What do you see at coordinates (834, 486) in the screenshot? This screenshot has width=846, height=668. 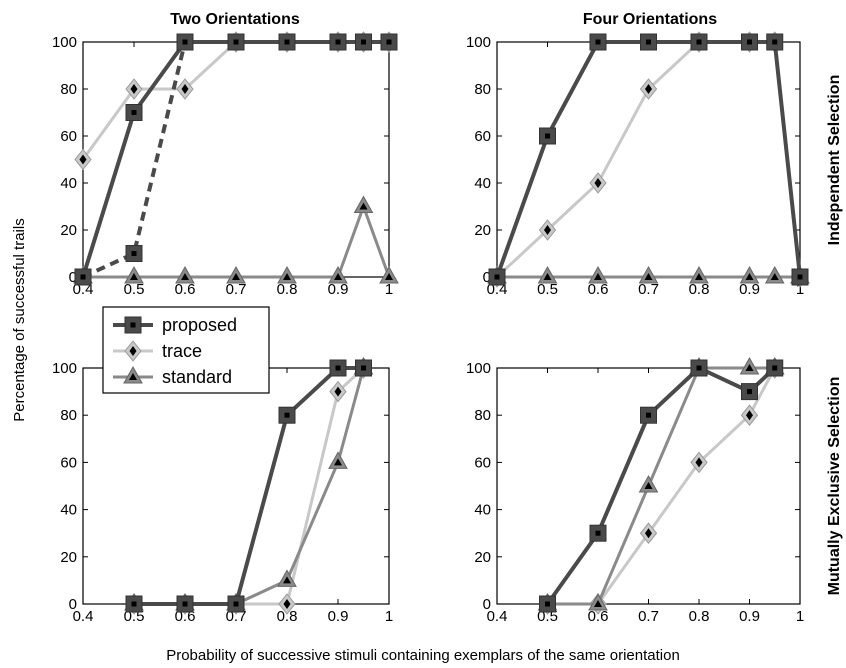 I see `row-title-exclusive: Mutually Exclusive Selection` at bounding box center [834, 486].